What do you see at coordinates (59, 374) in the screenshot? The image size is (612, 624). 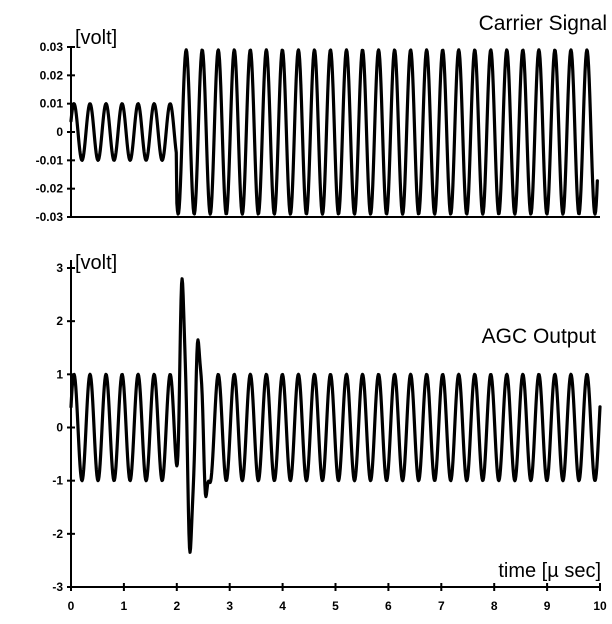 I see `bottom-y-tick-label: 1` at bounding box center [59, 374].